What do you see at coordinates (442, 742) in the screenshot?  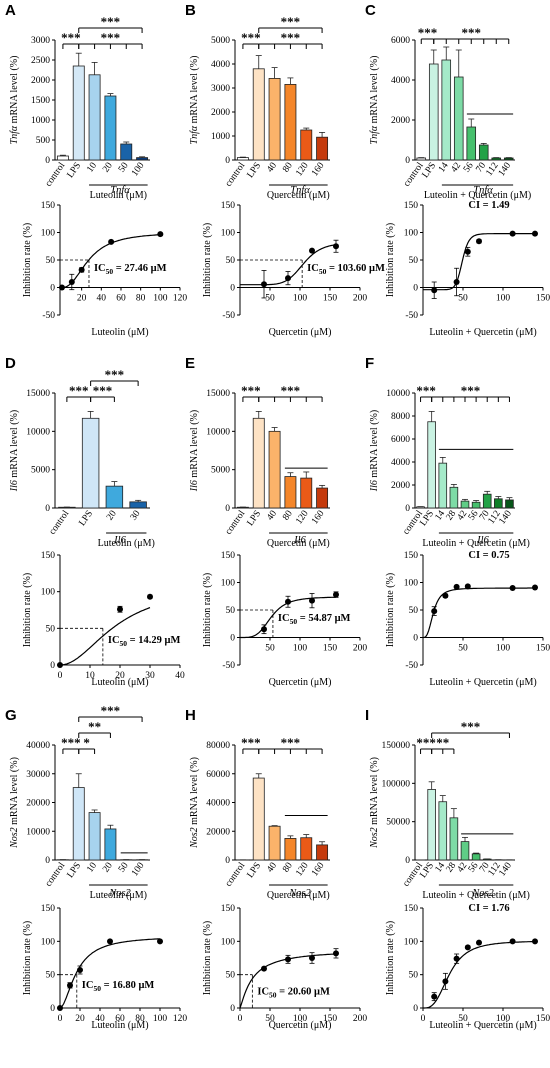 I see `sig-label: **` at bounding box center [442, 742].